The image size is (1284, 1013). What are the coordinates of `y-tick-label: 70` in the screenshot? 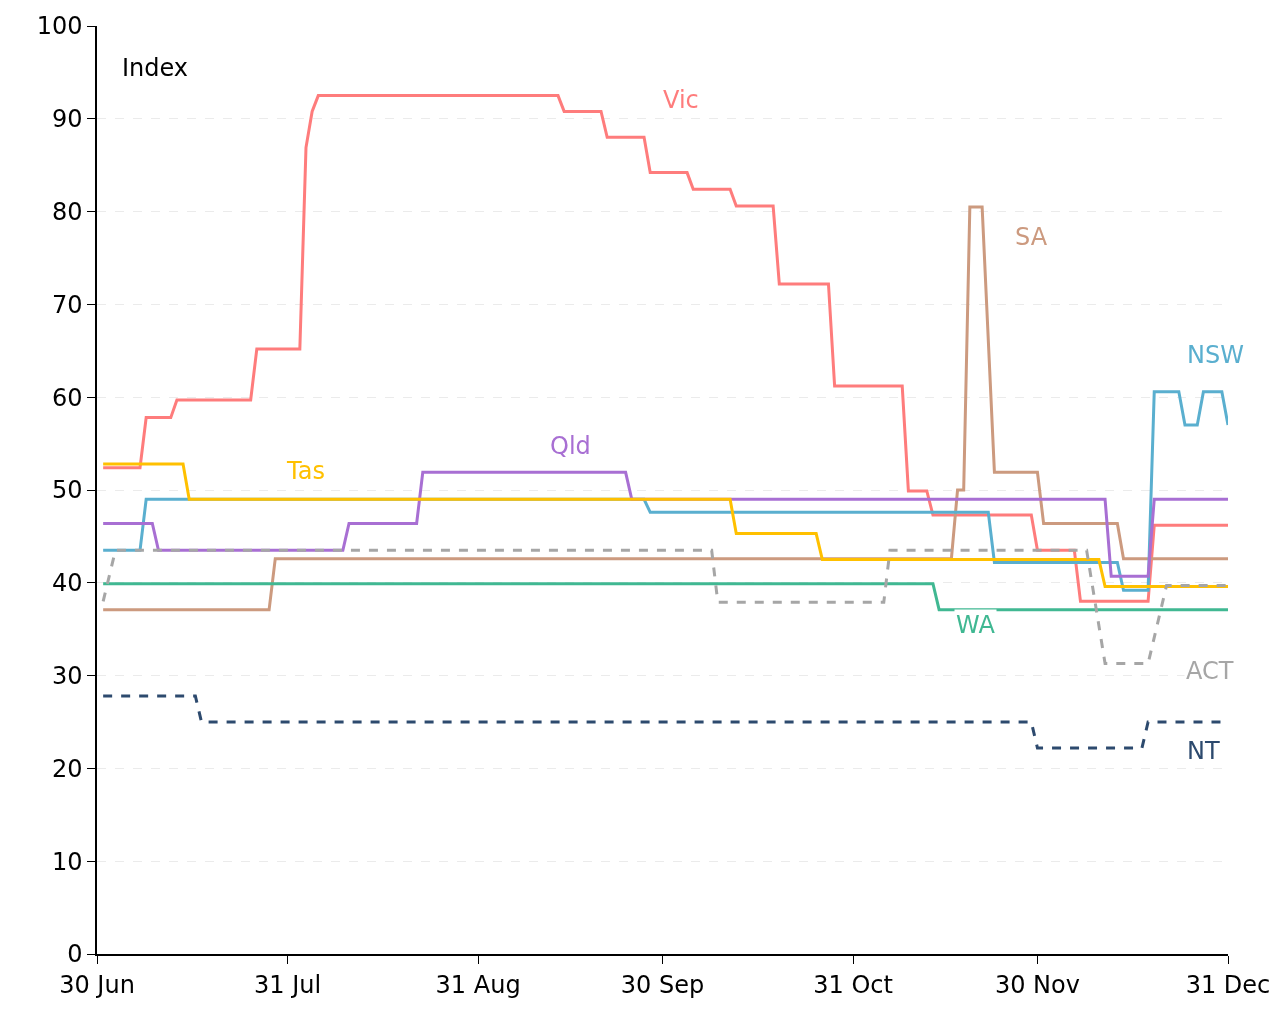 It's located at (67, 304).